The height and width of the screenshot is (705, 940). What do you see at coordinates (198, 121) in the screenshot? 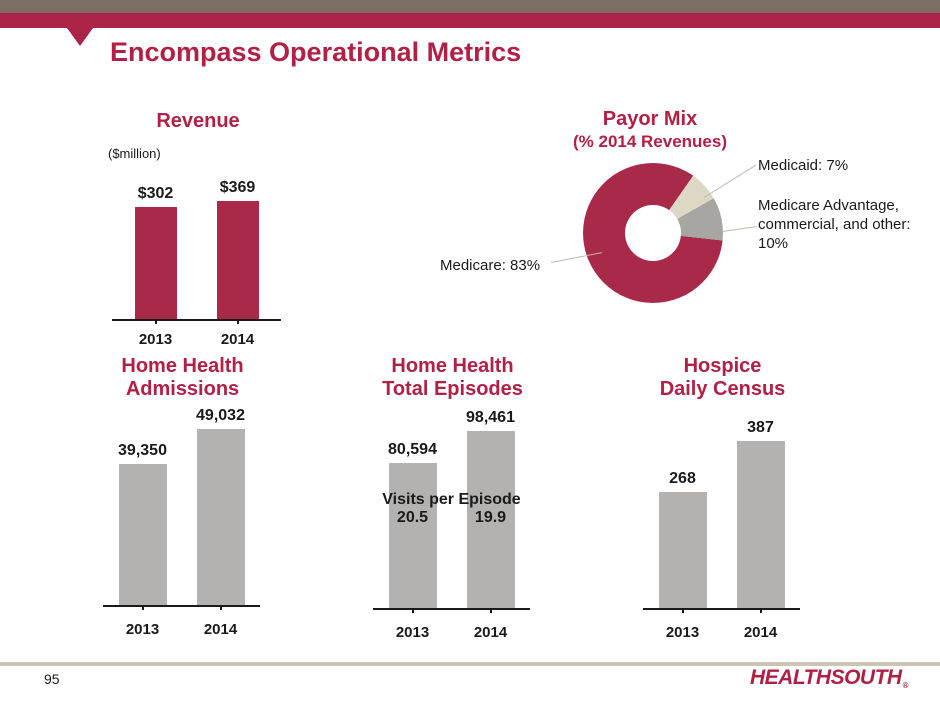
I see `revenue-chart-title: Revenue` at bounding box center [198, 121].